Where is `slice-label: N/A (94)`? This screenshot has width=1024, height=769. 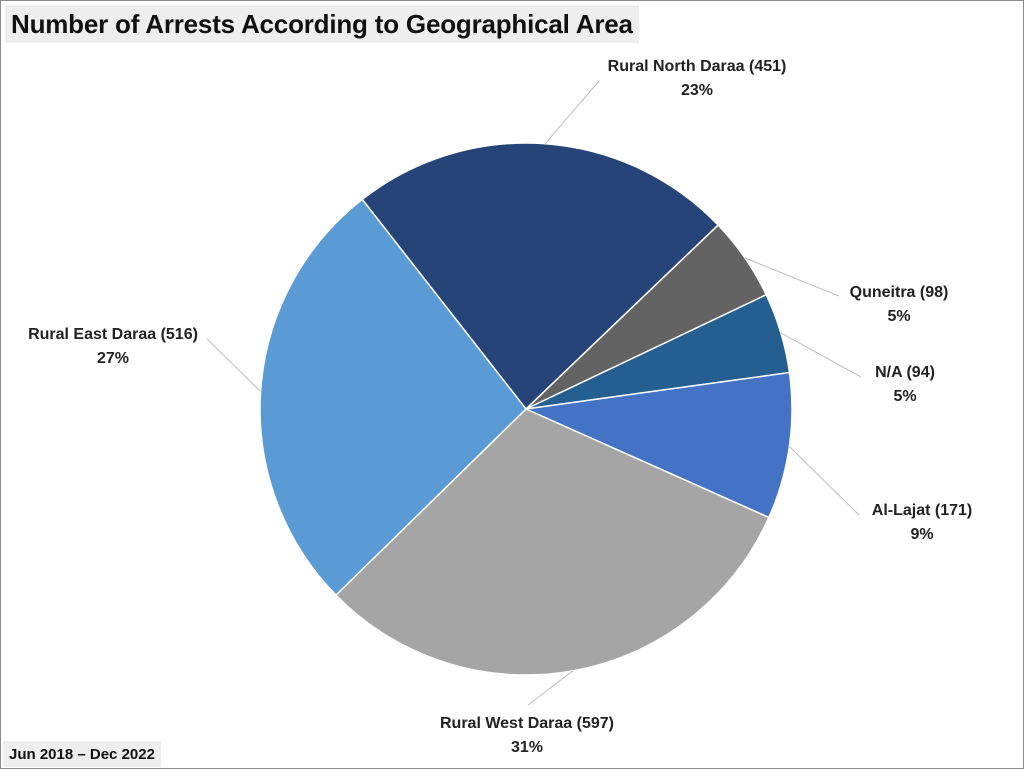 slice-label: N/A (94) is located at coordinates (905, 372).